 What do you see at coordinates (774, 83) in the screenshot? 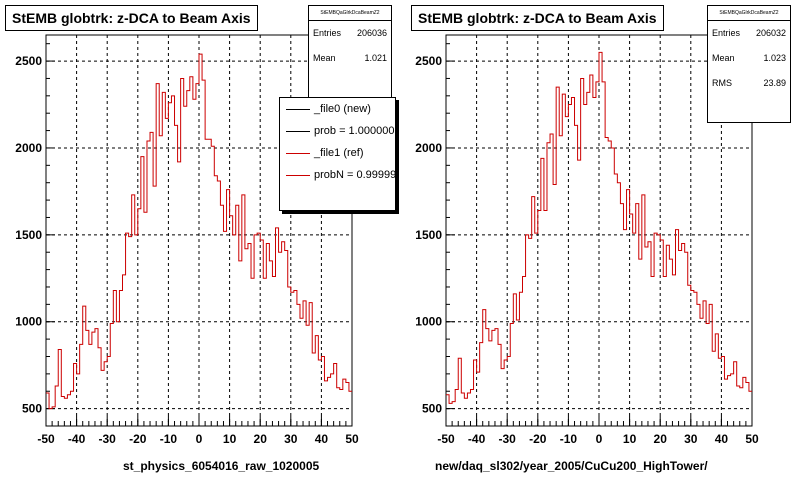
I see `stats-value: 23.89` at bounding box center [774, 83].